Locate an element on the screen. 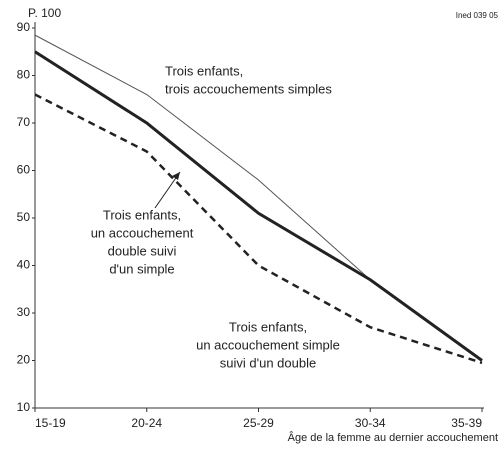 The width and height of the screenshot is (504, 456). x-tick-label: 20-24 is located at coordinates (146, 423).